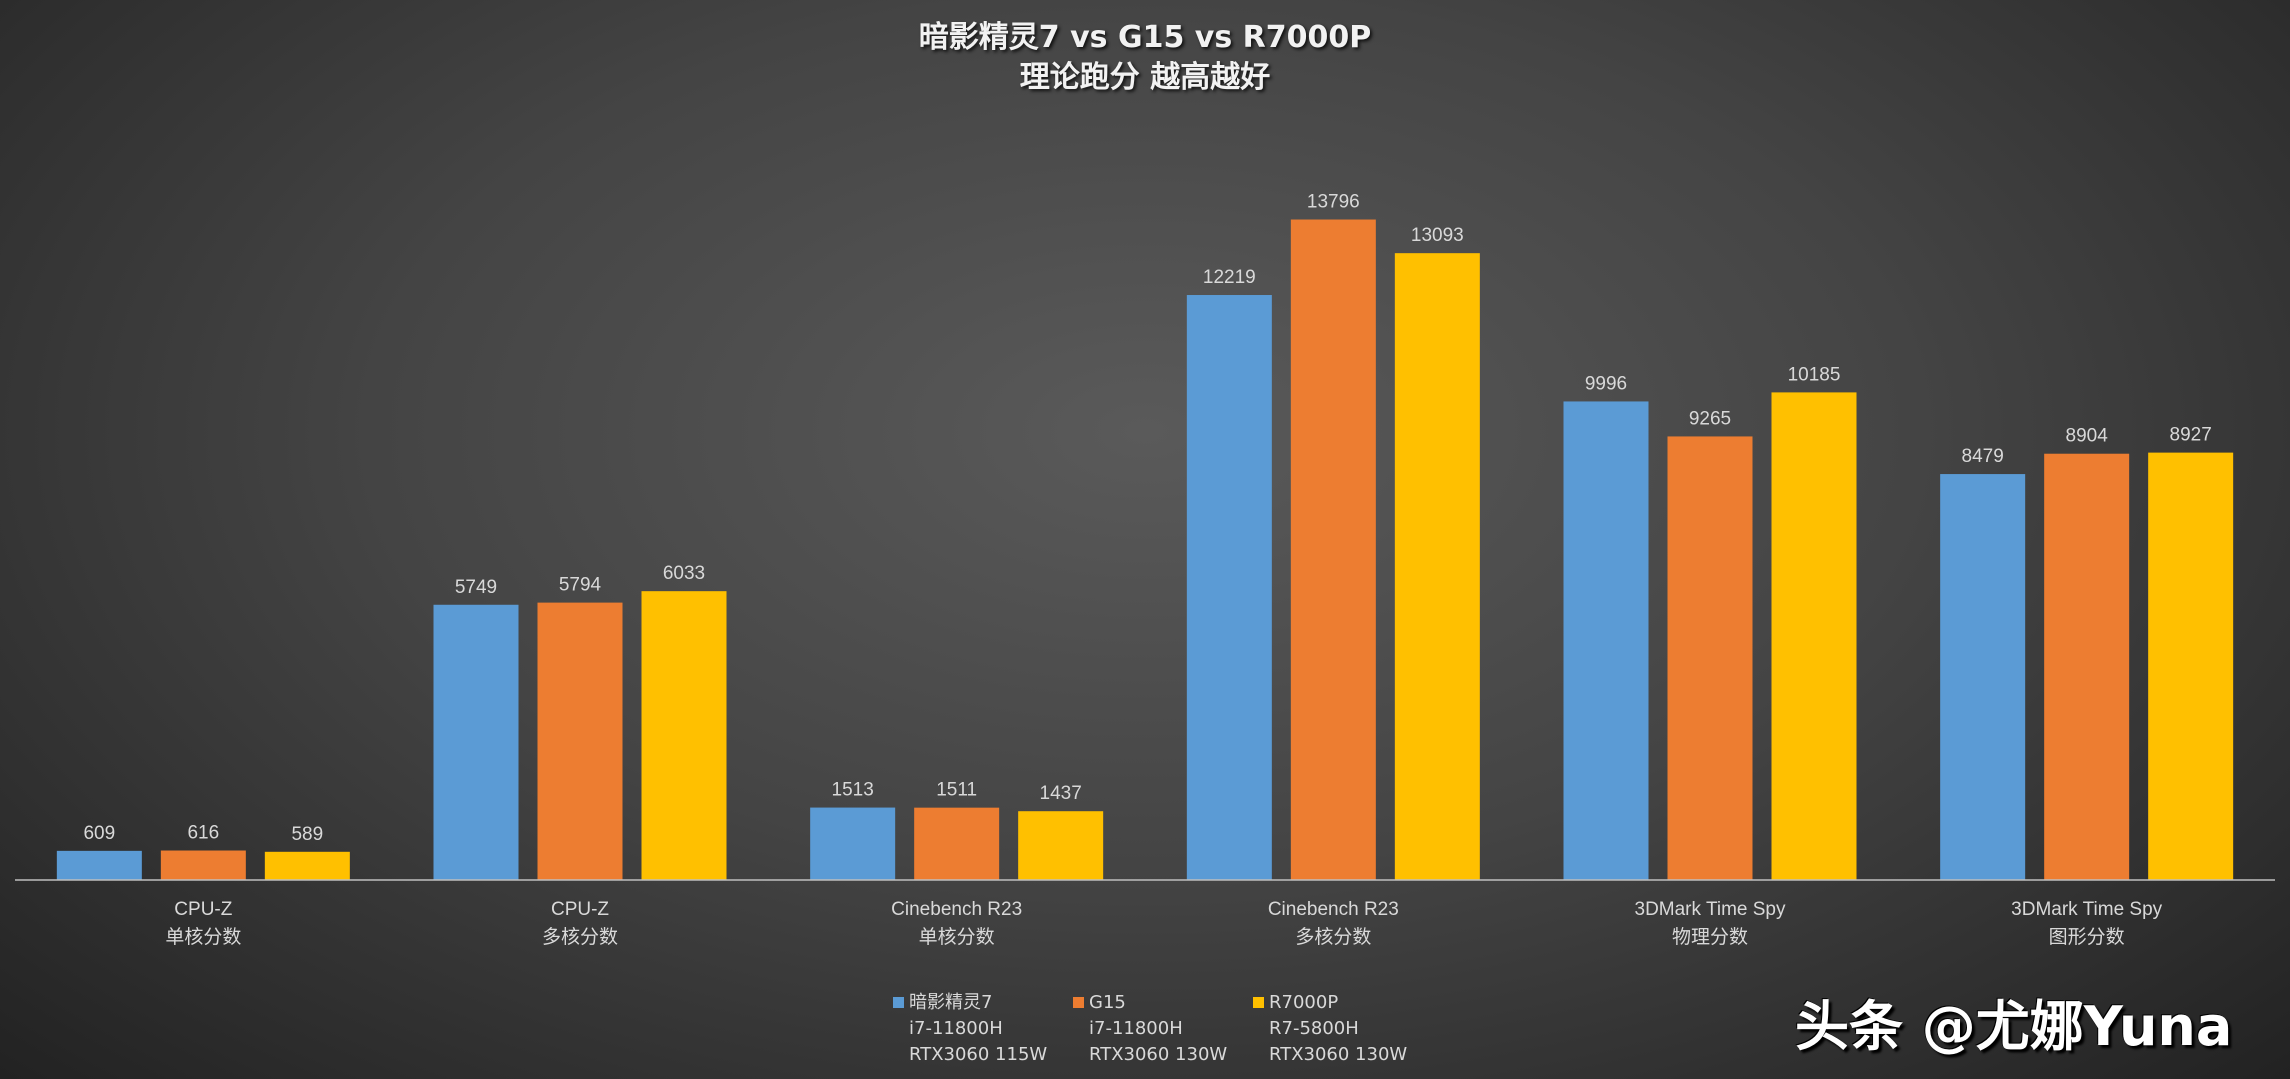  What do you see at coordinates (1304, 1002) in the screenshot?
I see `legend-label: R7000P` at bounding box center [1304, 1002].